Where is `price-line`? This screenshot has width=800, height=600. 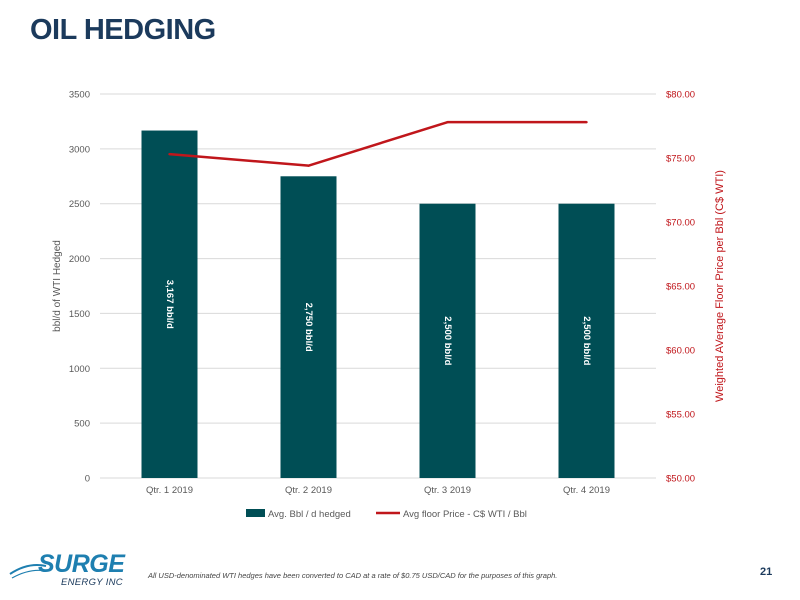
price-line is located at coordinates (378, 143).